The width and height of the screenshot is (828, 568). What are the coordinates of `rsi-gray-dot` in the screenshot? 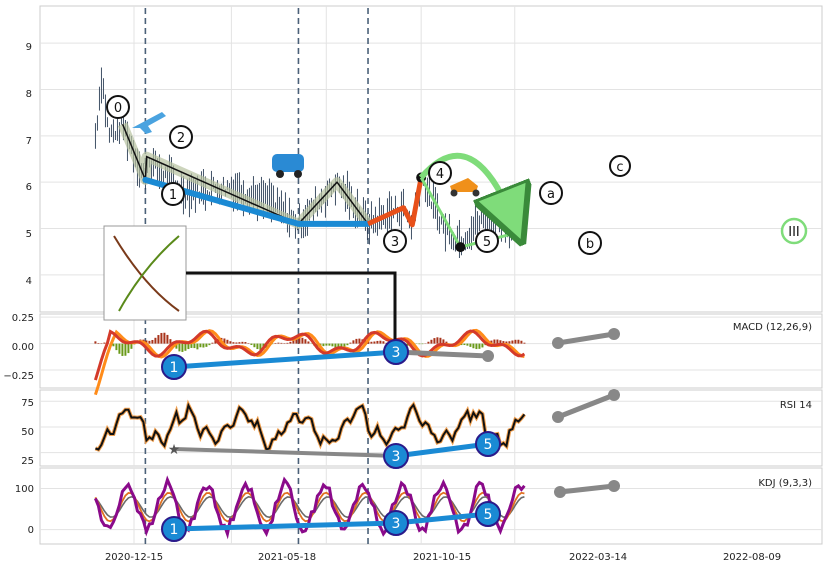 It's located at (558, 417).